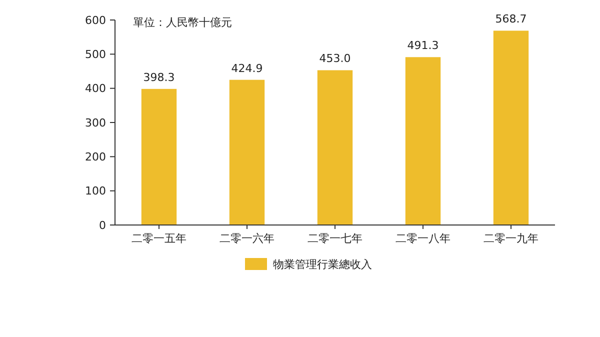  I want to click on text: 568.7, so click(511, 19).